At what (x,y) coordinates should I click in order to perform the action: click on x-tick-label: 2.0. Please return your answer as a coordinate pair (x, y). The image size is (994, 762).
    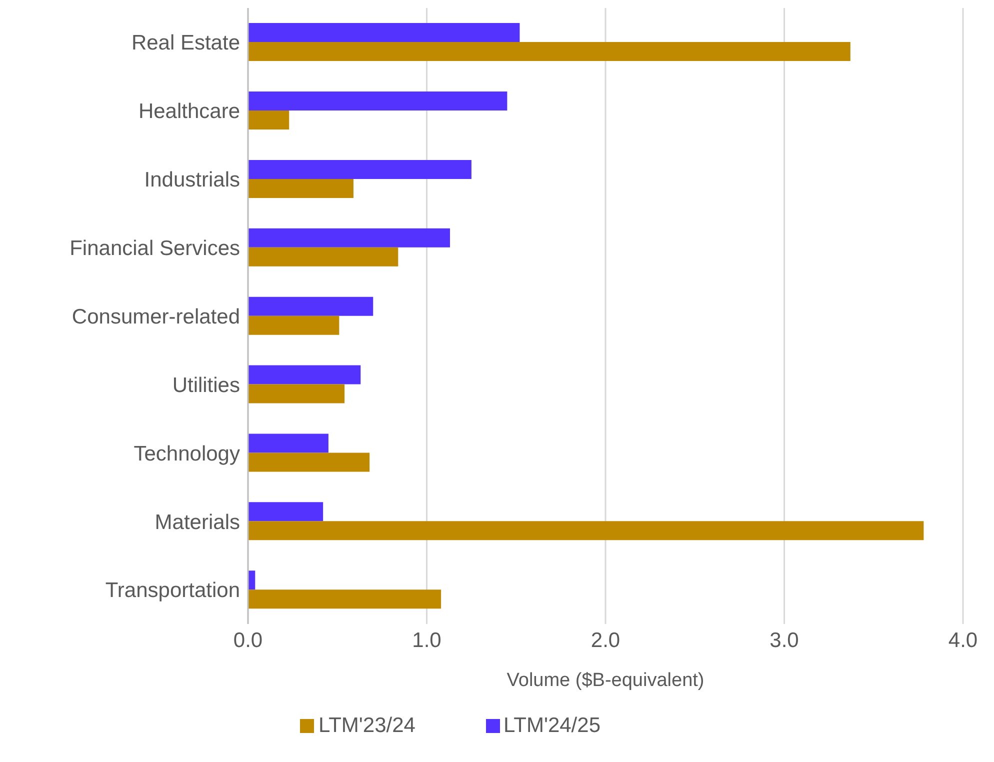
    Looking at the image, I should click on (605, 640).